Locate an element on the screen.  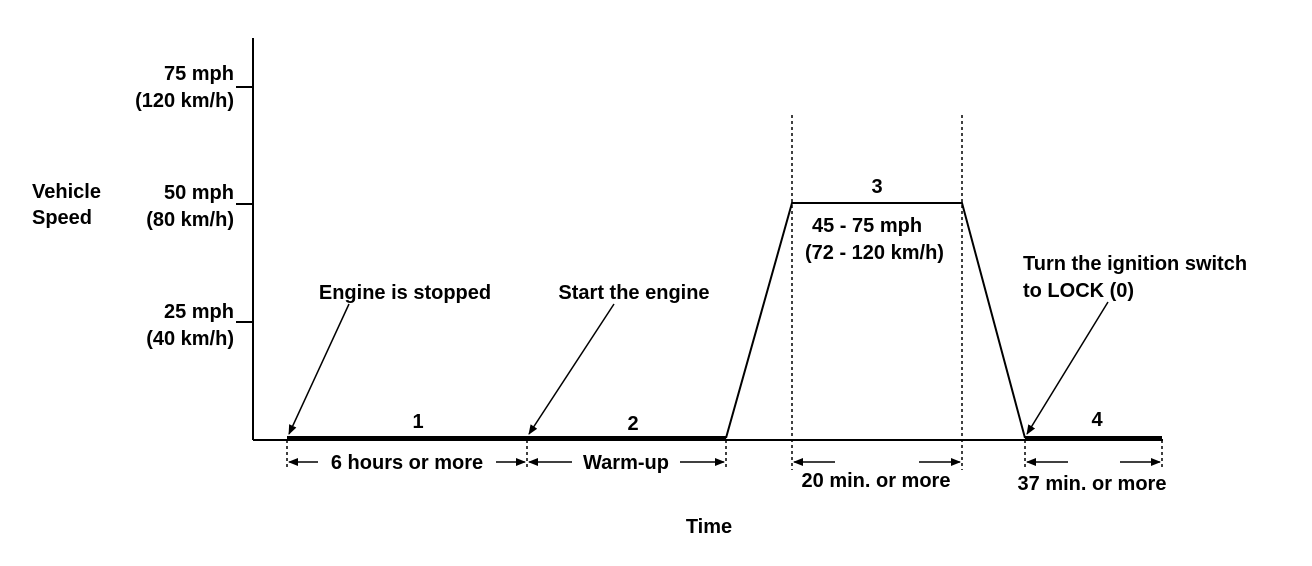
phase-2-number: 2 is located at coordinates (632, 424).